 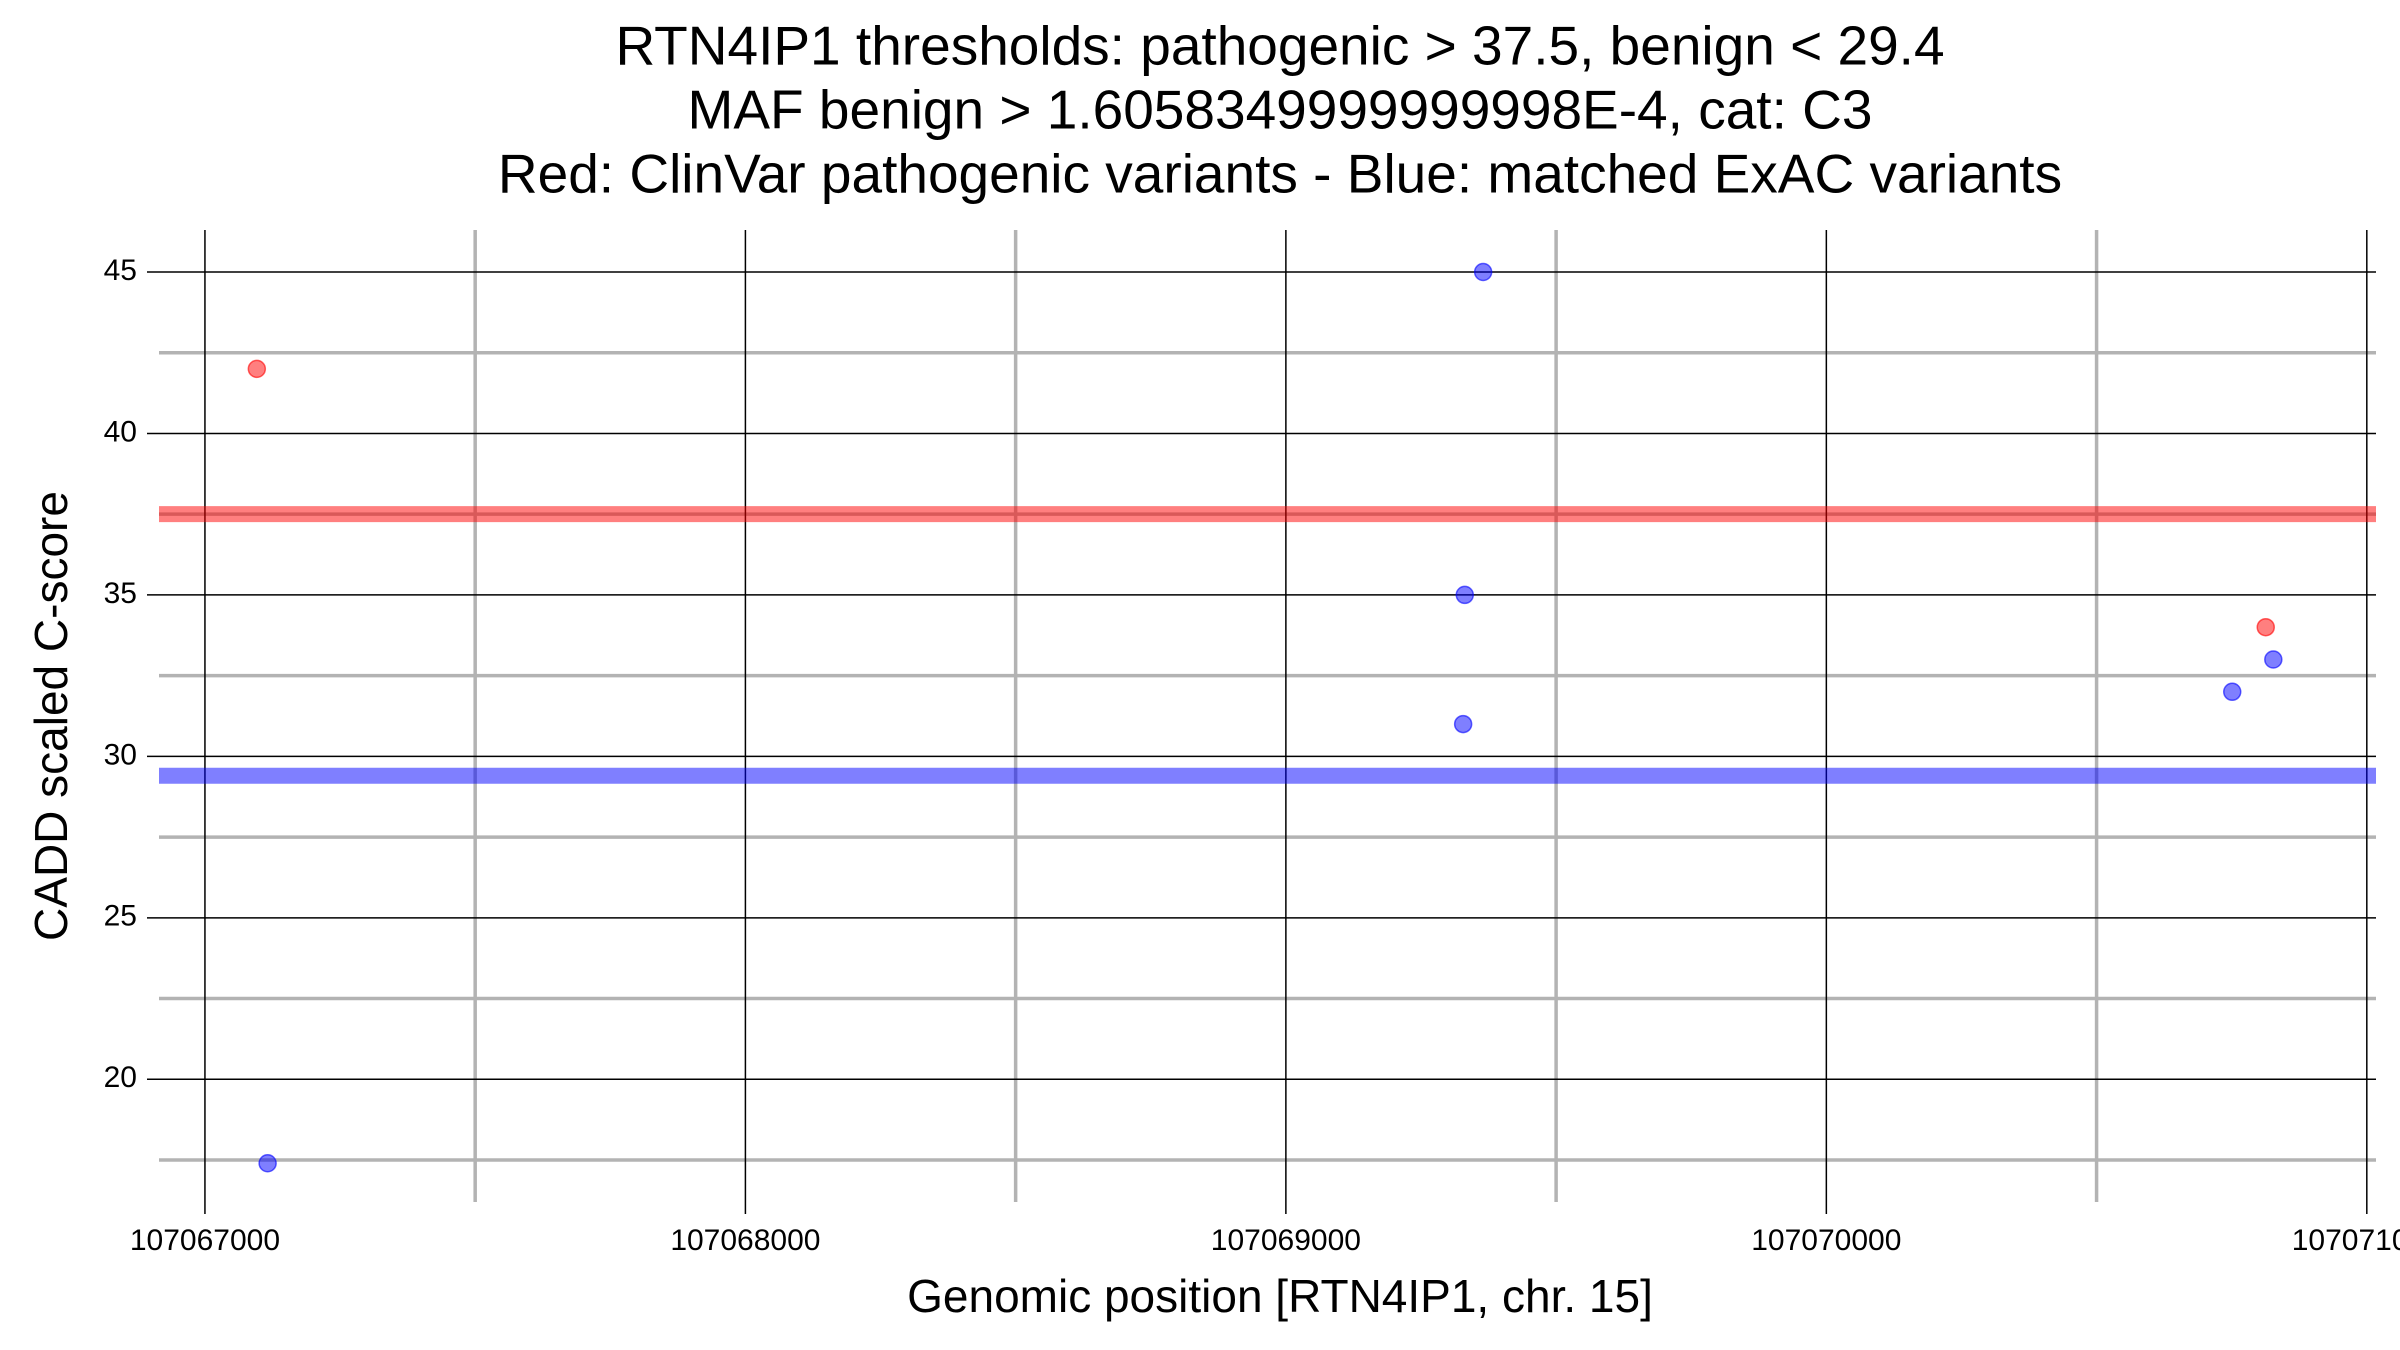 I want to click on x-axis-label: Genomic position [RTN4IP1, chr. 15], so click(x=1280, y=1296).